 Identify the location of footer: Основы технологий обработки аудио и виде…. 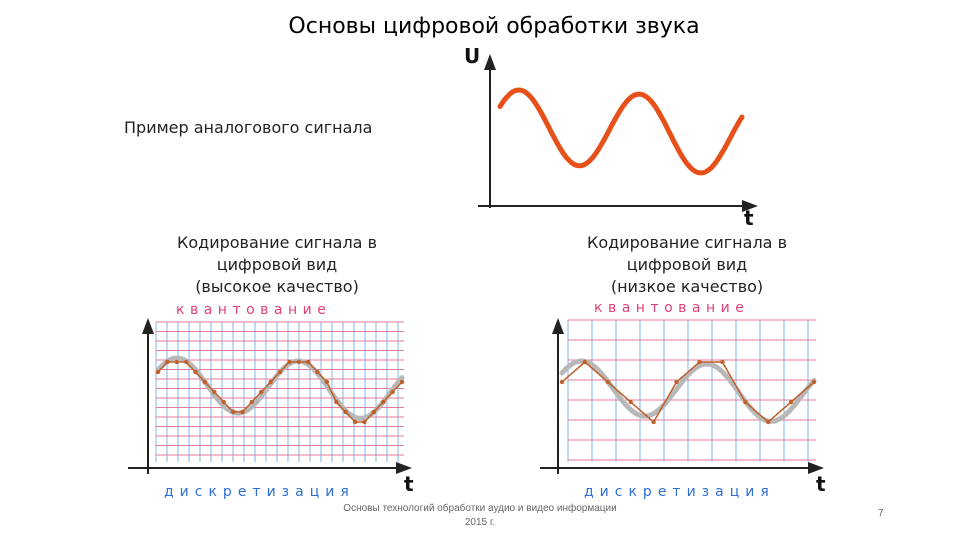
(480, 516).